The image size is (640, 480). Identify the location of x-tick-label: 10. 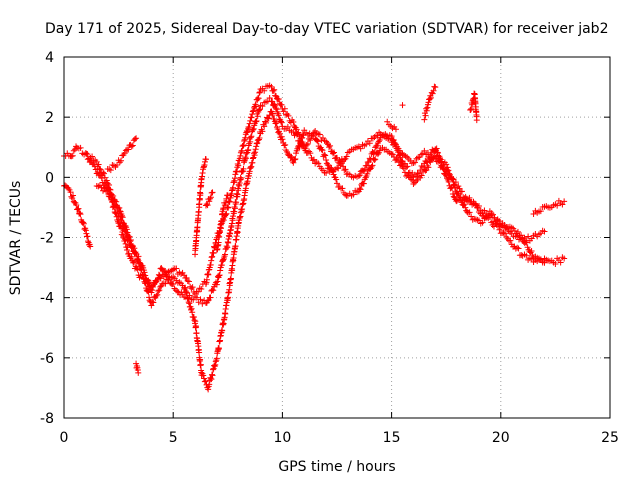
(282, 438).